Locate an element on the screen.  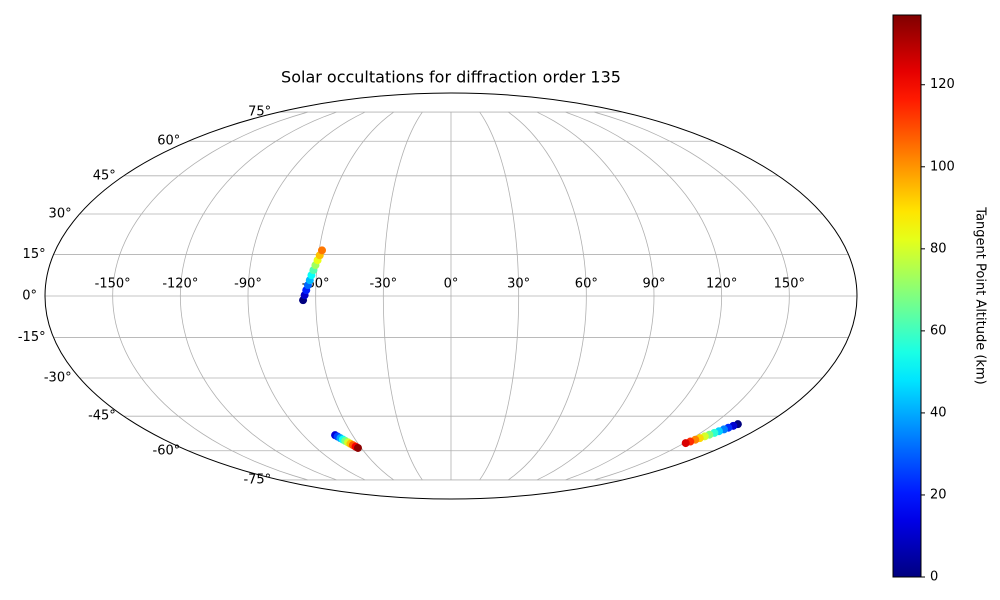
y-tick-label: -30° is located at coordinates (58, 378).